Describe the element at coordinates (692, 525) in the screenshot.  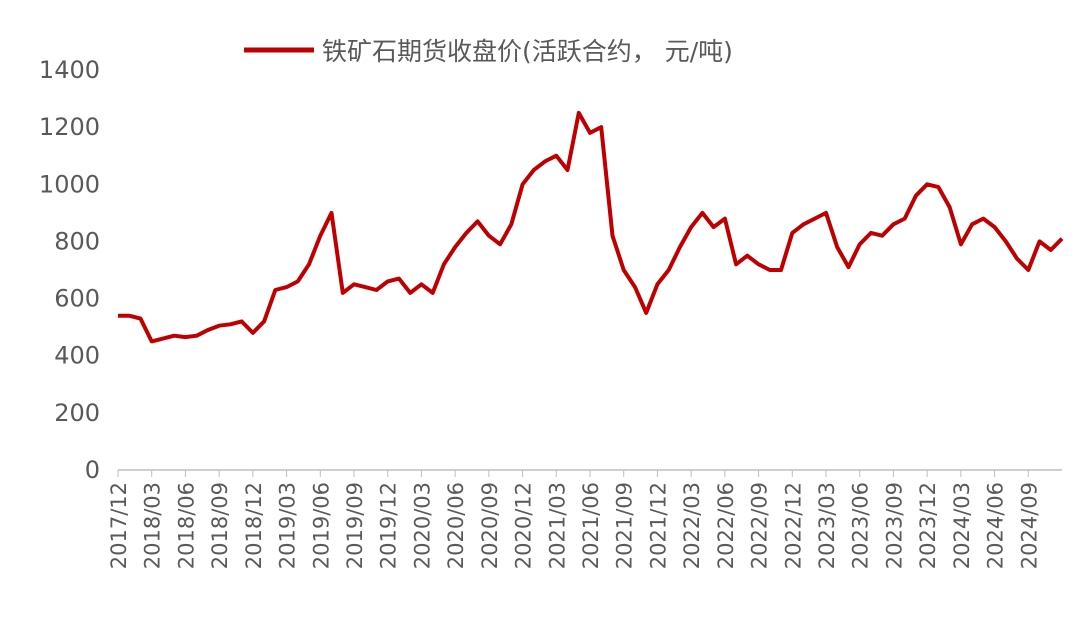
I see `x-tick-label: 2022/03` at that location.